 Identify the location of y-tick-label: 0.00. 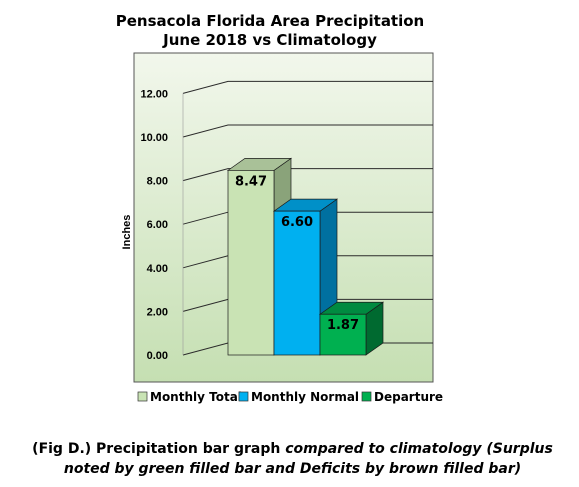
(157, 356).